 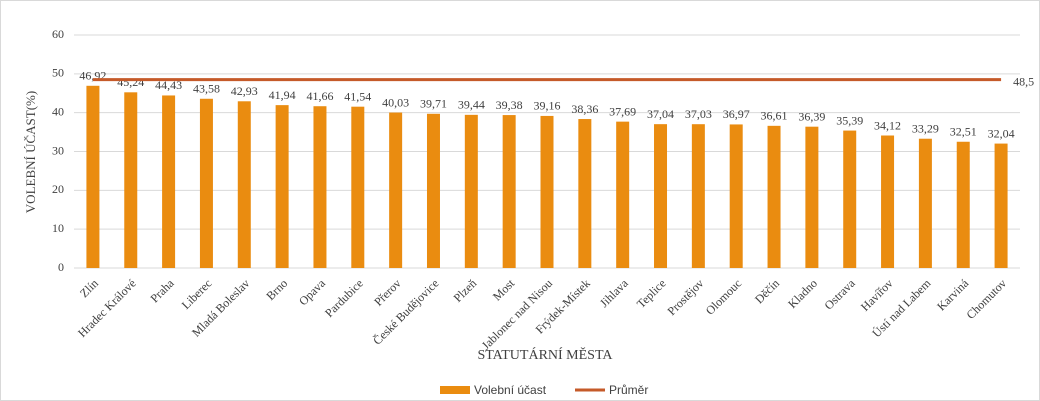 I want to click on y-tick-label: 60, so click(x=58, y=34).